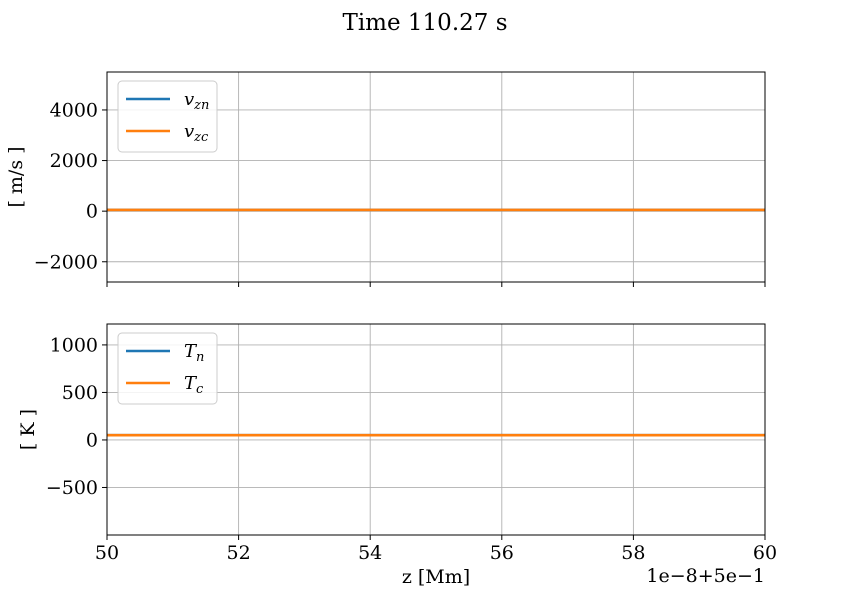 This screenshot has height=600, width=850. Describe the element at coordinates (633, 553) in the screenshot. I see `x-tick-label: 58` at that location.